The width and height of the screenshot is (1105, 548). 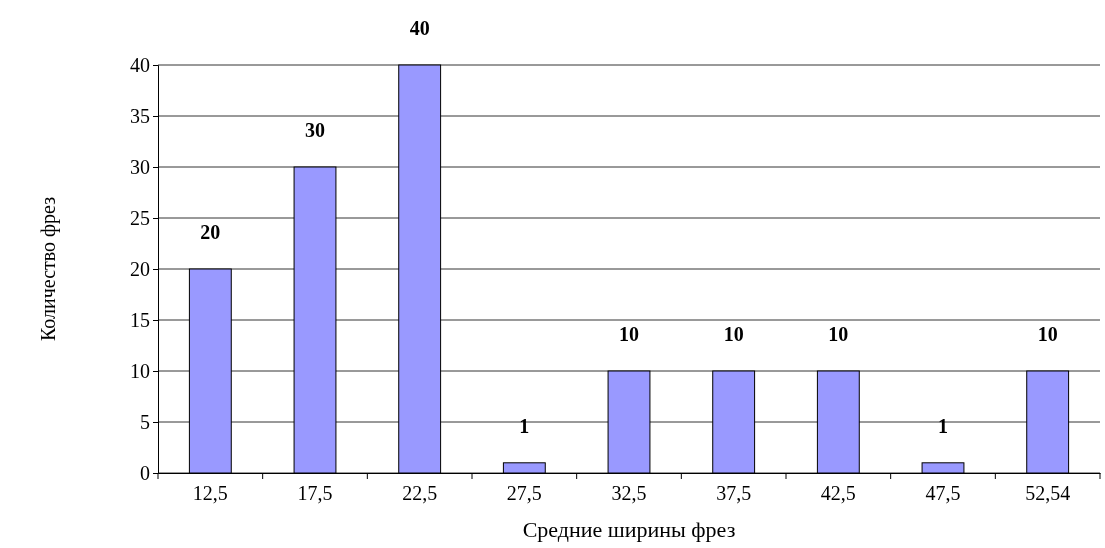 What do you see at coordinates (140, 268) in the screenshot?
I see `y-tick-label: 20` at bounding box center [140, 268].